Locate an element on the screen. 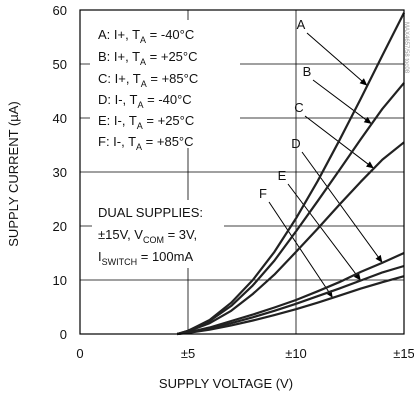 The width and height of the screenshot is (414, 396). legend-background is located at coordinates (165, 84).